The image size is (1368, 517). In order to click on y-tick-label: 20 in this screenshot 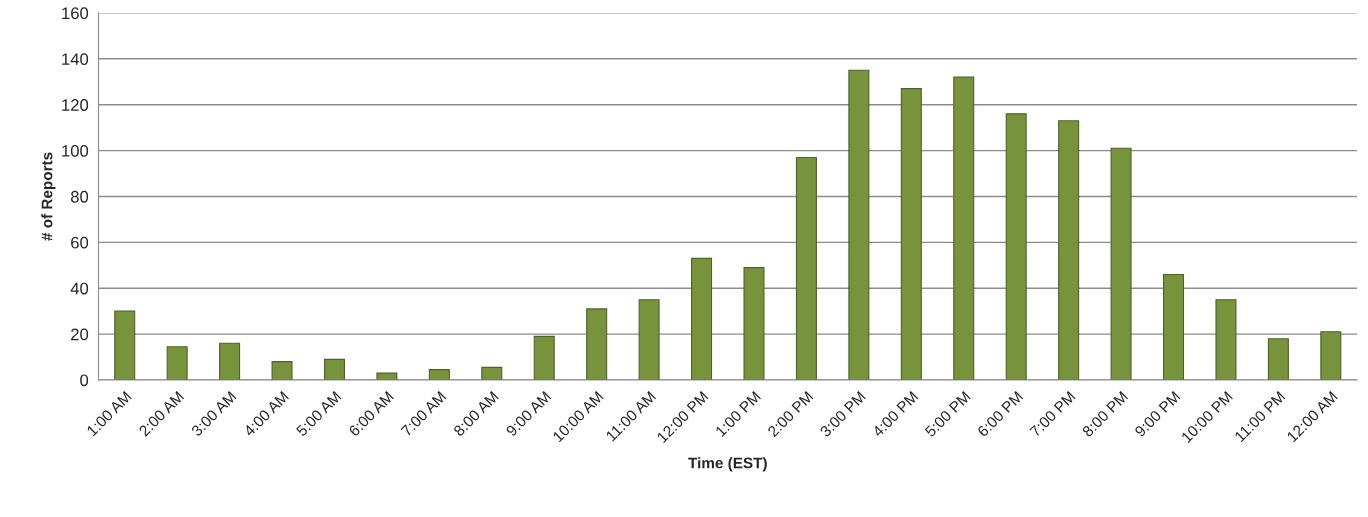, I will do `click(80, 334)`.